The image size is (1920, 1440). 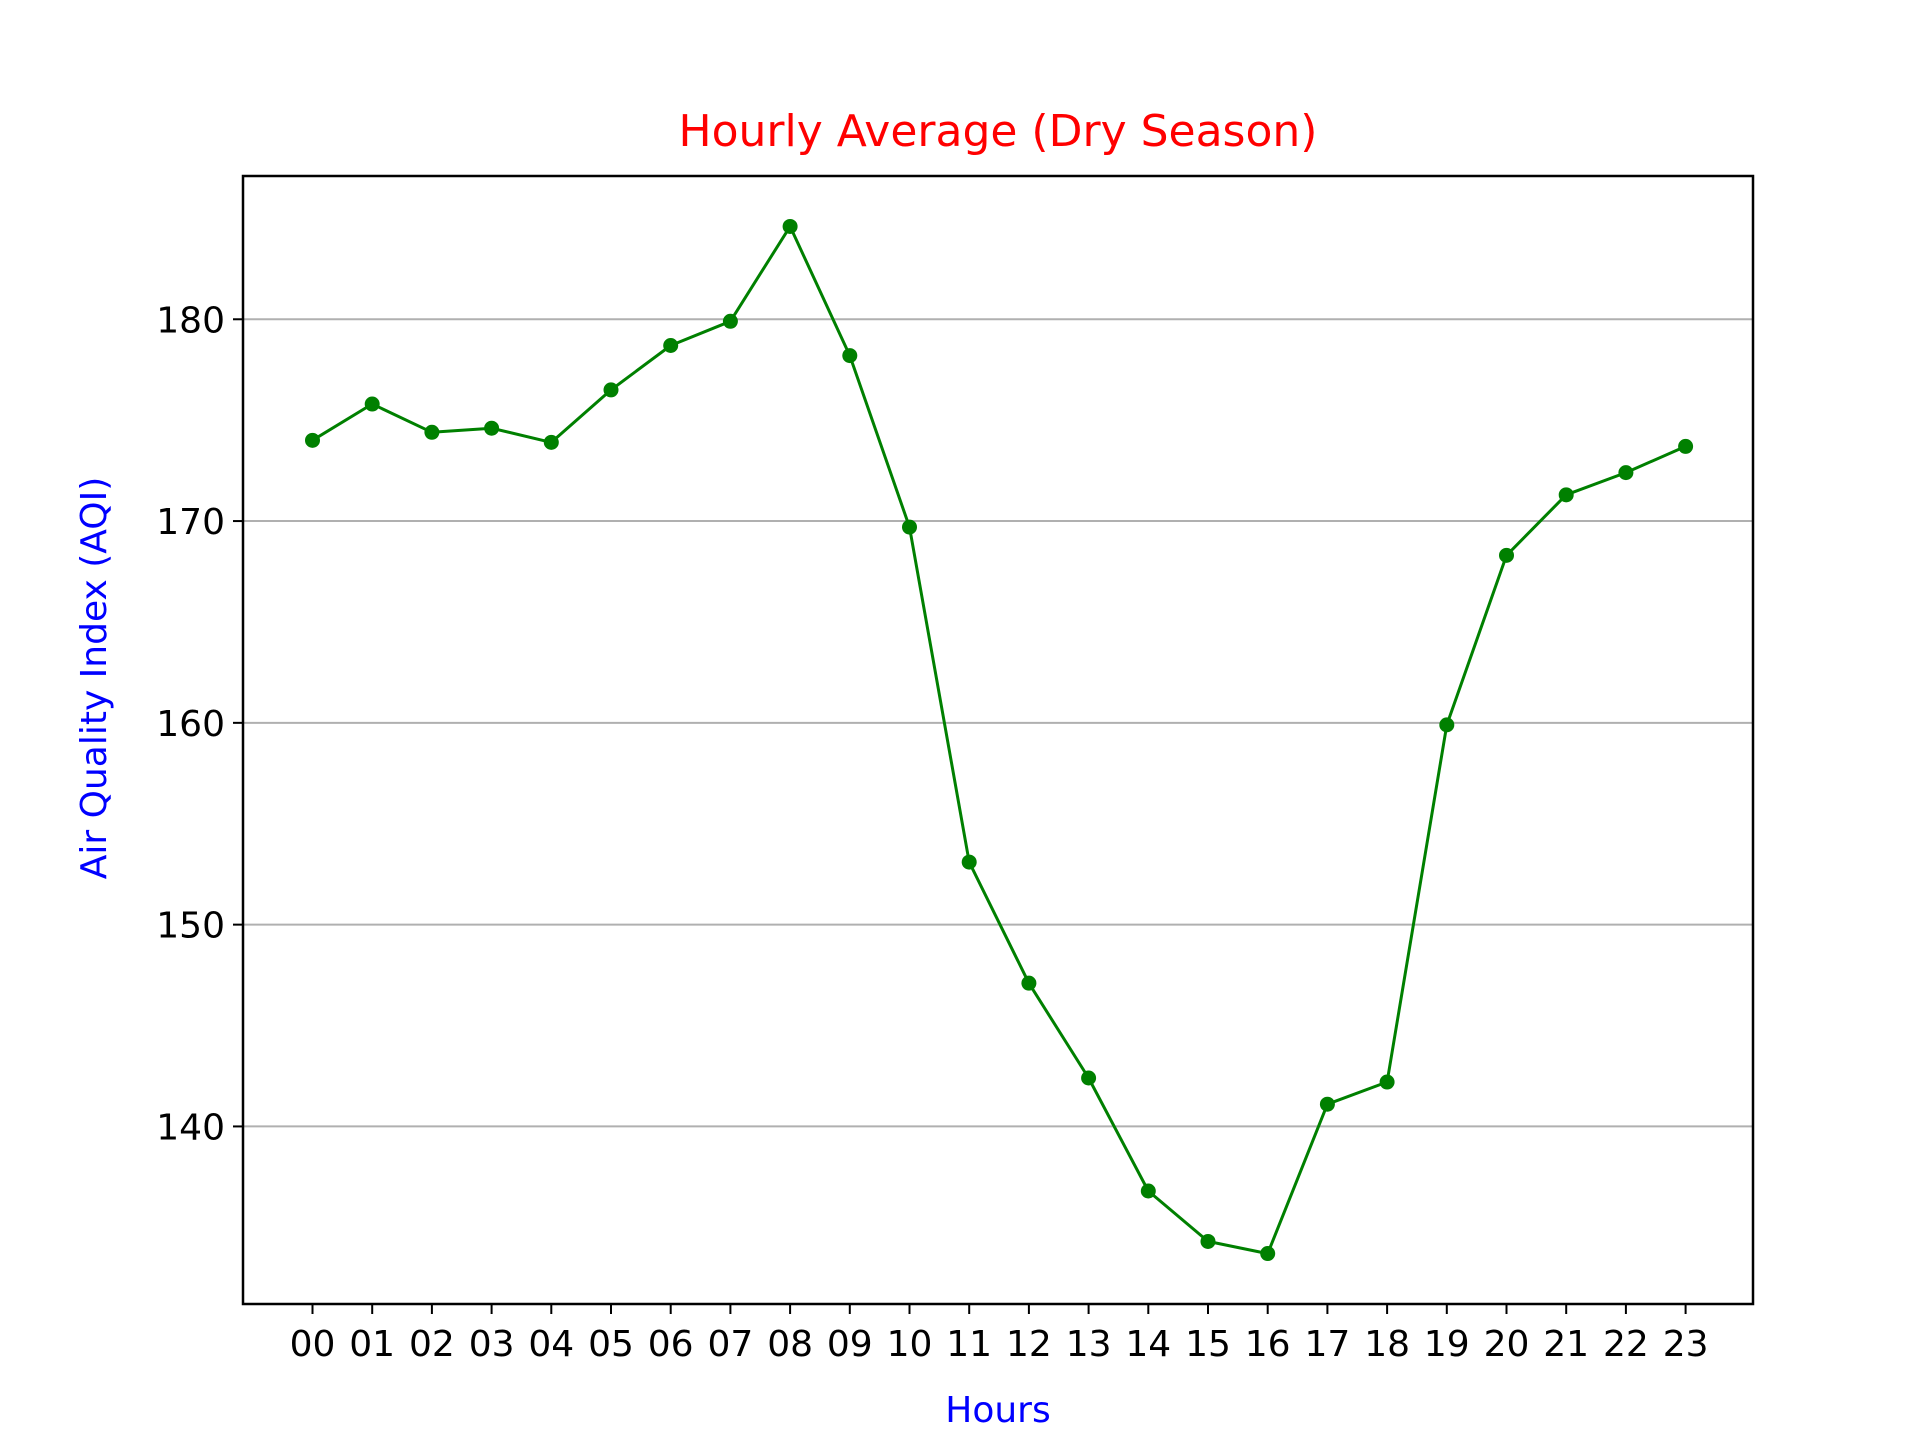 What do you see at coordinates (1089, 1344) in the screenshot?
I see `x-tick-label: 13` at bounding box center [1089, 1344].